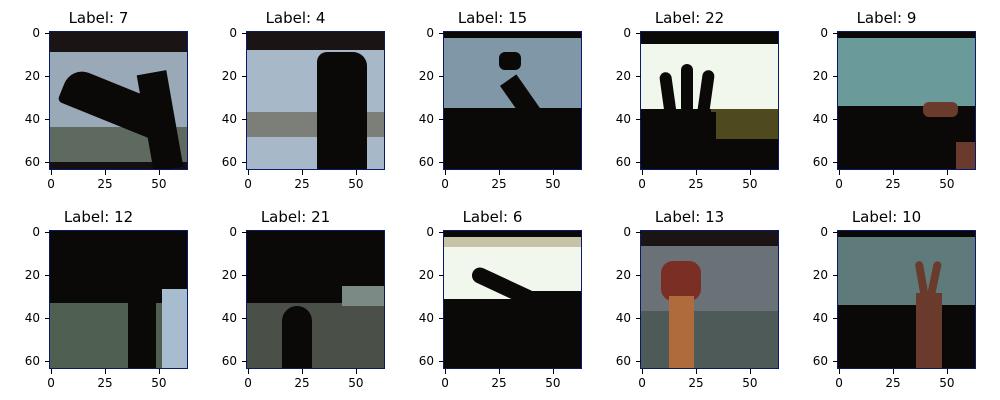 The image size is (1000, 400). I want to click on image-panel: Label: 15 0 20 40 60 0 25 50, so click(492, 99).